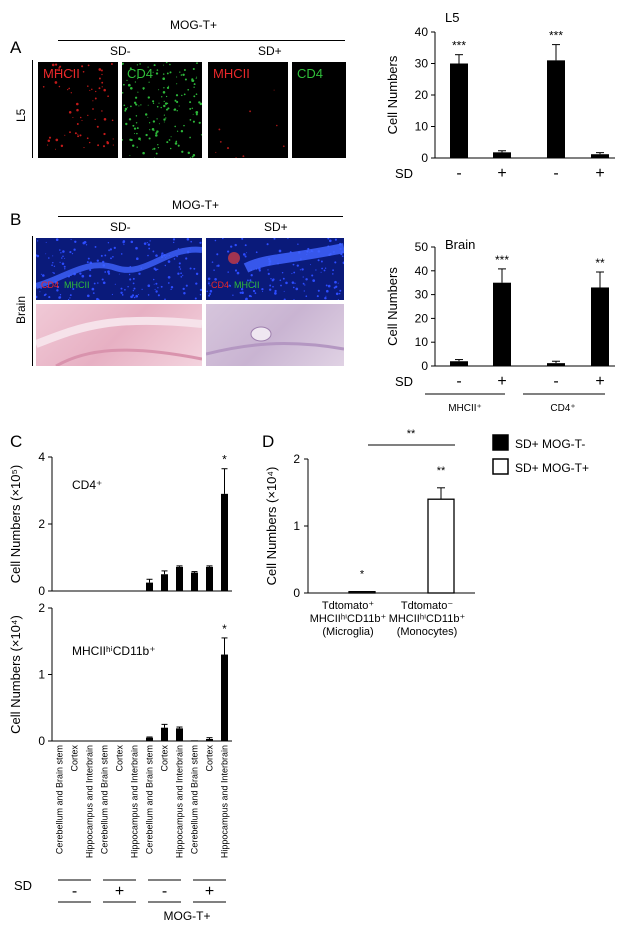  Describe the element at coordinates (179, 578) in the screenshot. I see `bar` at that location.